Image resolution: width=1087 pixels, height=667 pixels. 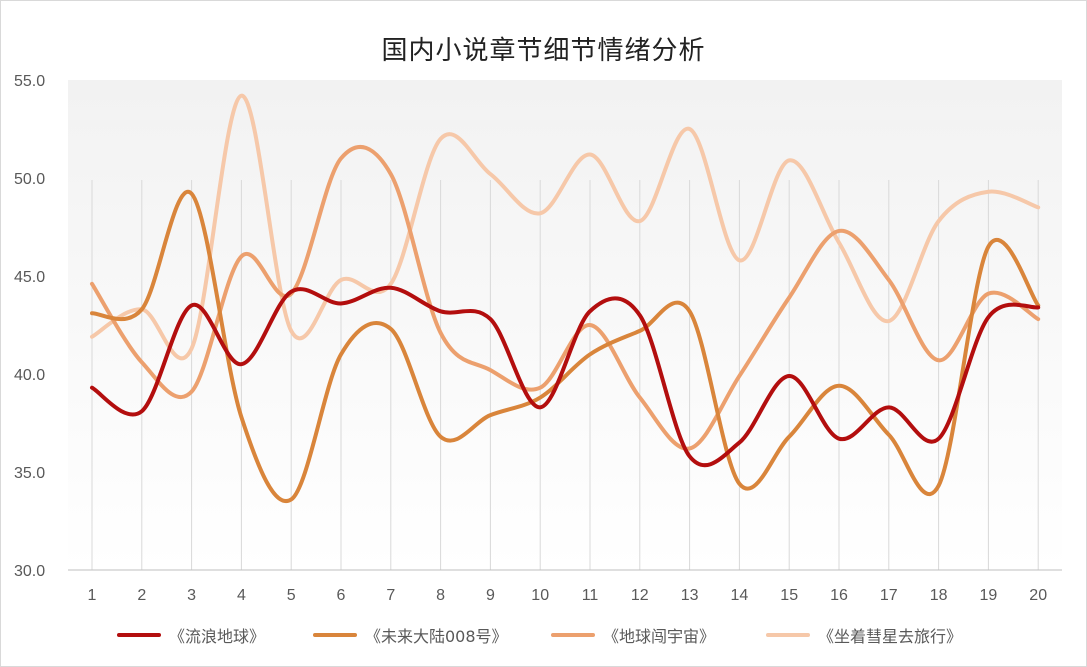 I want to click on legend: 《流浪地球》 《未来大陆008号》 《地球闯宇宙》 《坐着彗星去旅行》, so click(x=543, y=635).